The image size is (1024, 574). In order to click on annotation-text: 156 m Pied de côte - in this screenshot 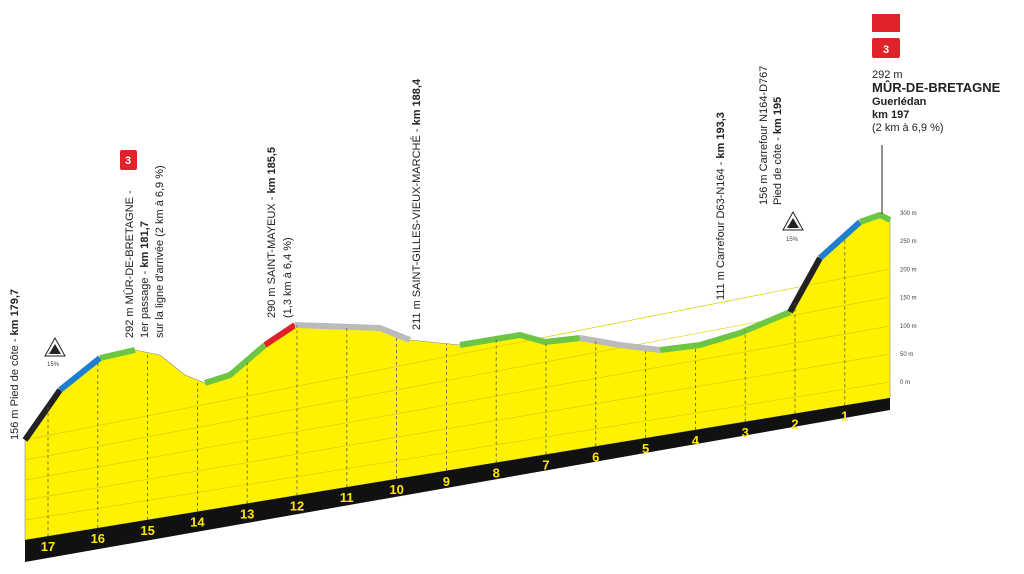, I will do `click(15, 387)`.